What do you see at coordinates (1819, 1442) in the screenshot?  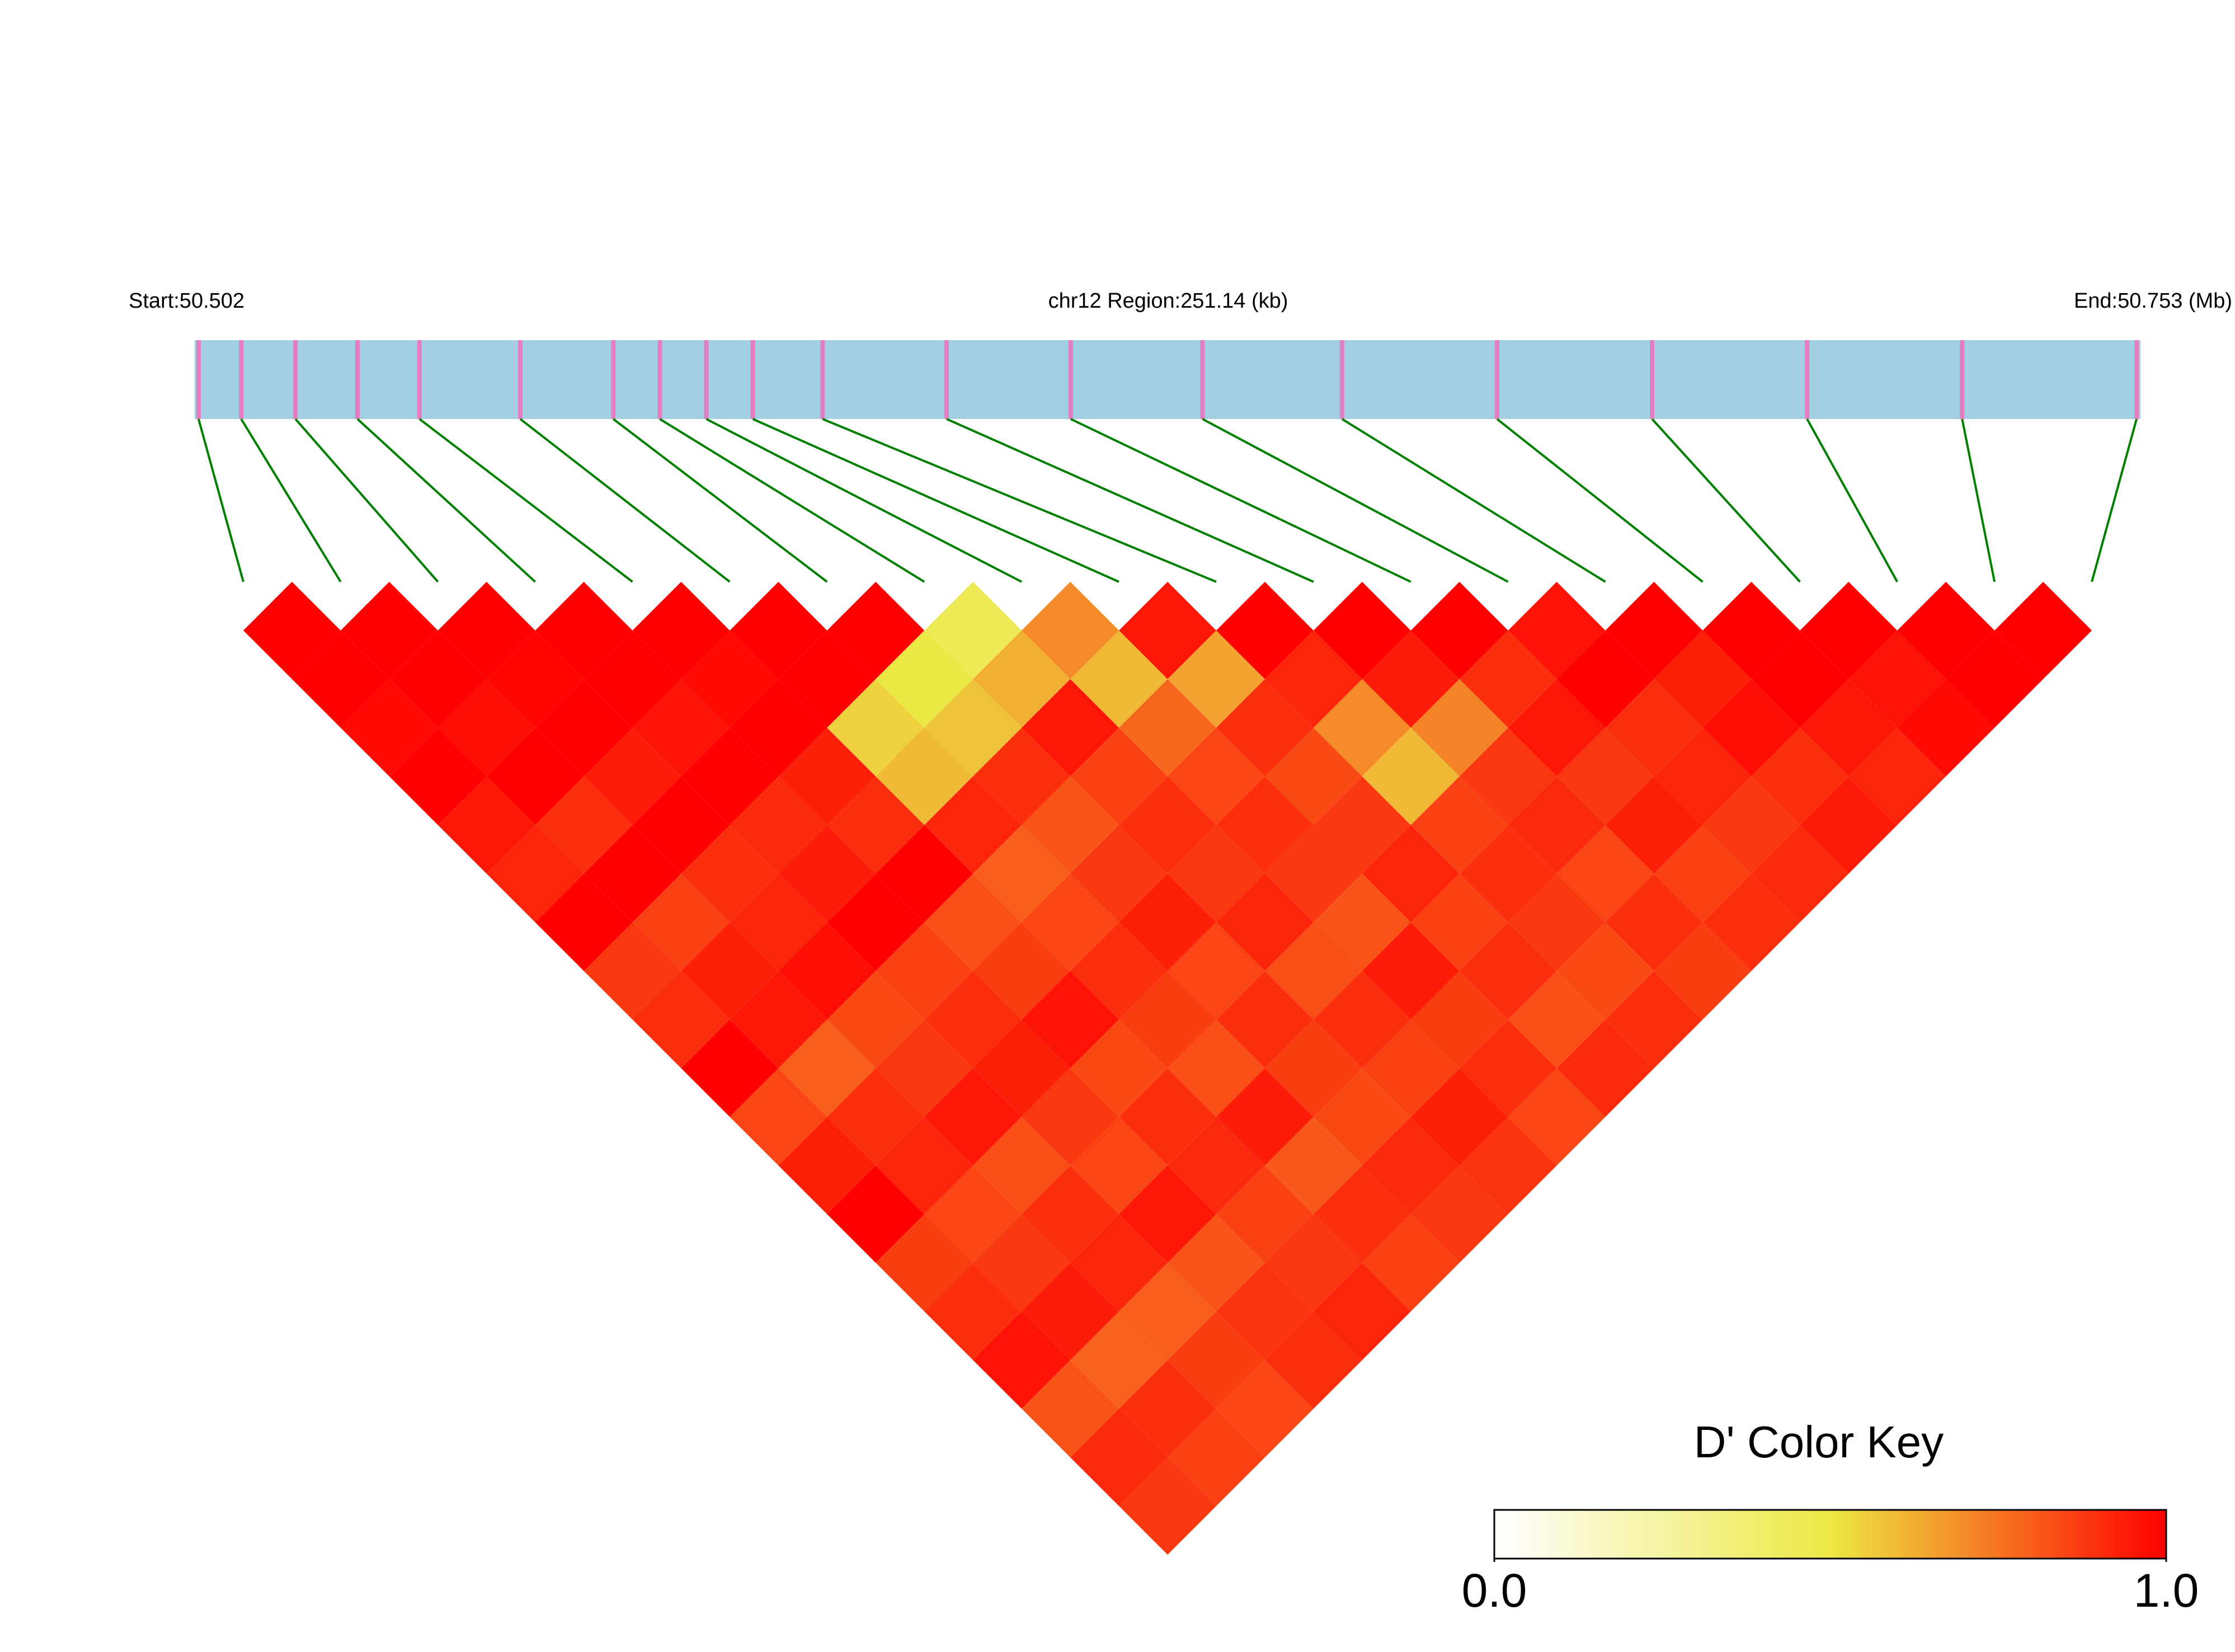 I see `colorbar-title: D' Color Key` at bounding box center [1819, 1442].